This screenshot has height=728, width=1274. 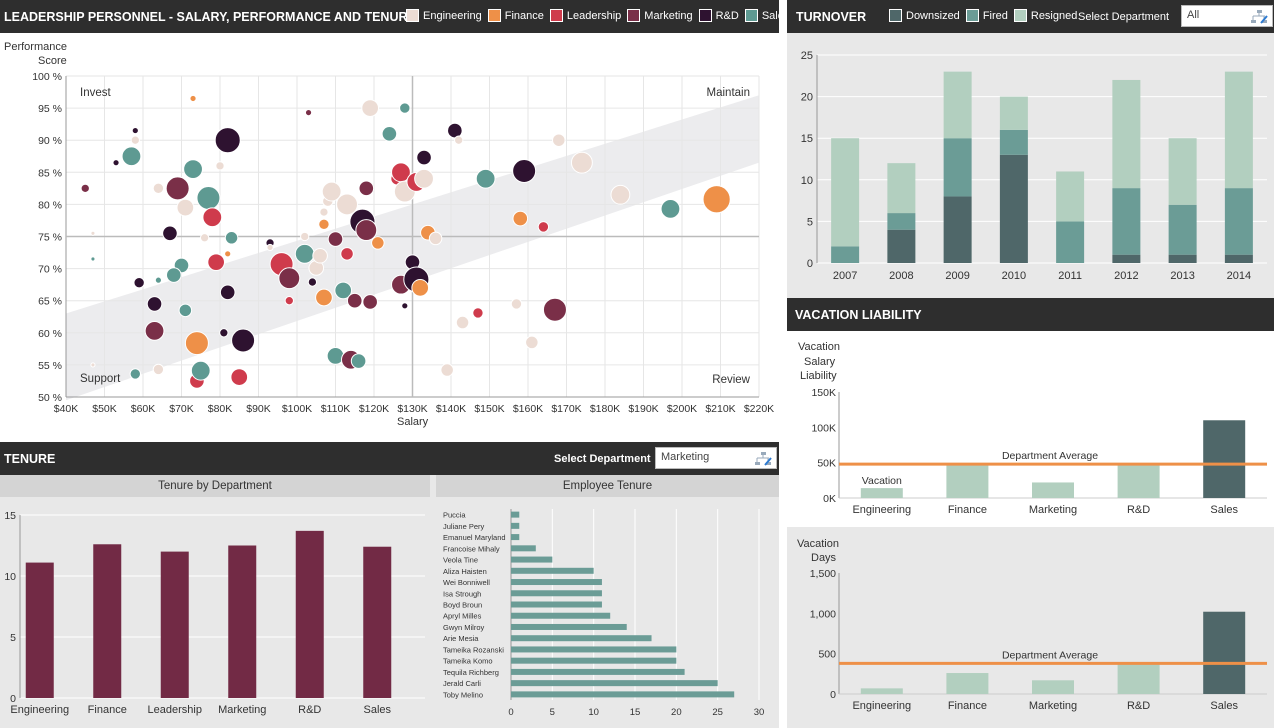 I want to click on legend-label: R&D, so click(x=727, y=15).